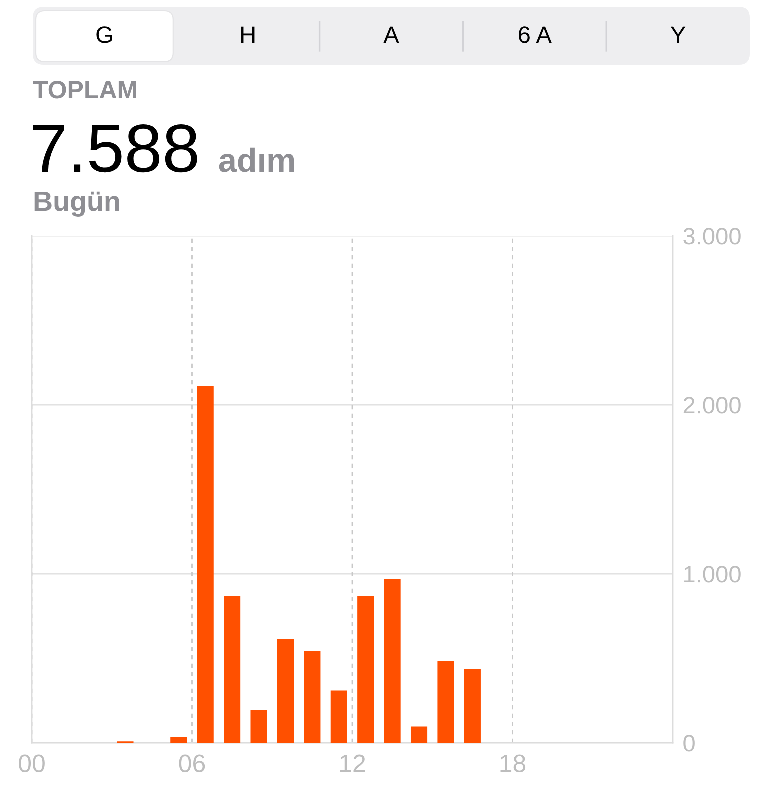 This screenshot has height=807, width=768. What do you see at coordinates (248, 35) in the screenshot?
I see `text: H` at bounding box center [248, 35].